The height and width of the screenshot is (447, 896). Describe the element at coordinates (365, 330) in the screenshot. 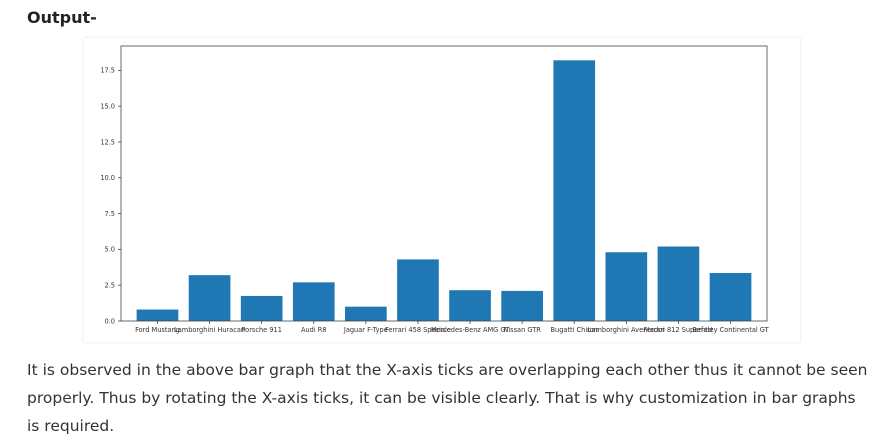

I see `x-tick-label: Jaguar F-Type` at that location.